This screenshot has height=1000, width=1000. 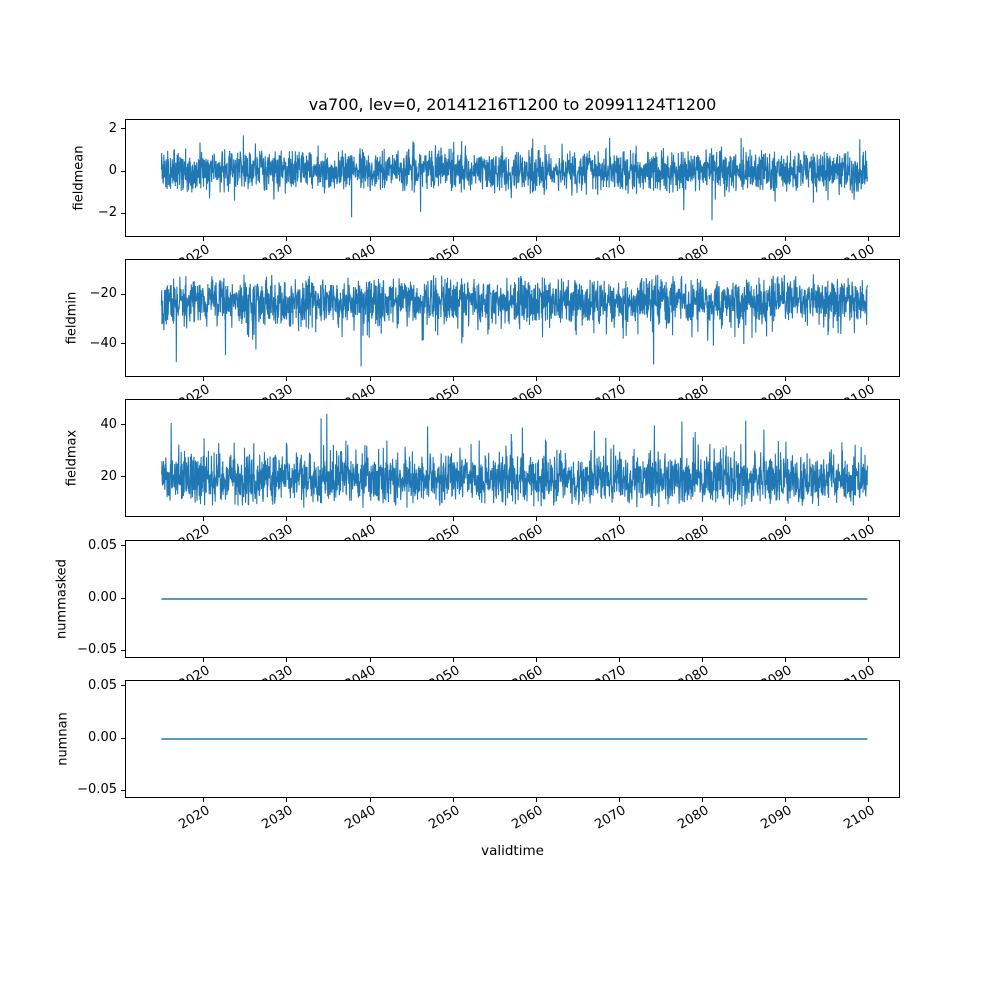 What do you see at coordinates (527, 818) in the screenshot?
I see `x-tick-label: 2060` at bounding box center [527, 818].